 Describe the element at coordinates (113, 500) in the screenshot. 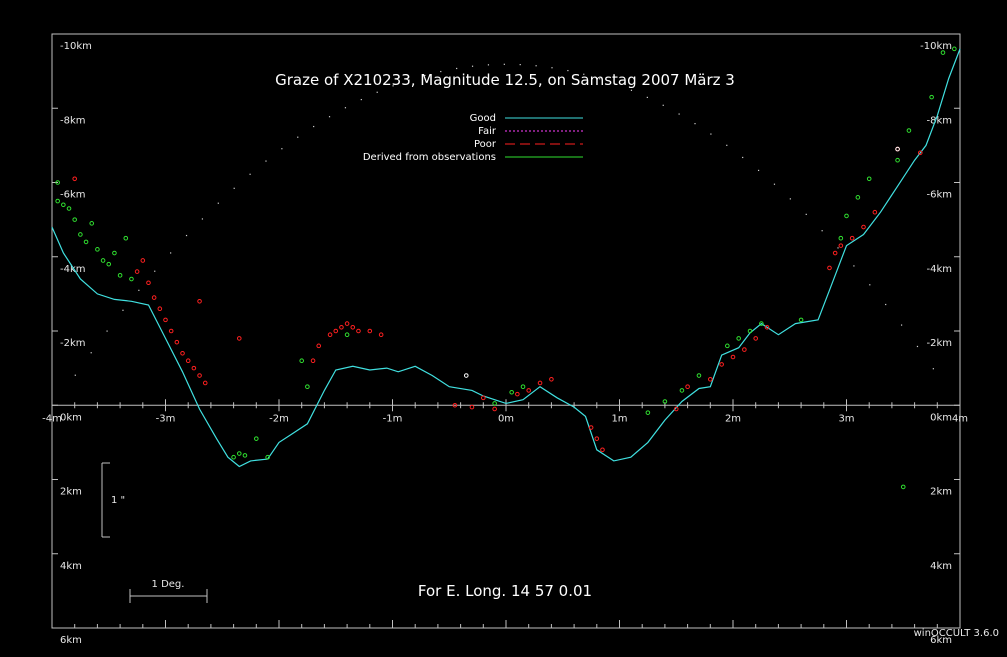

I see `arcsec-scale-bar: 1 "` at that location.